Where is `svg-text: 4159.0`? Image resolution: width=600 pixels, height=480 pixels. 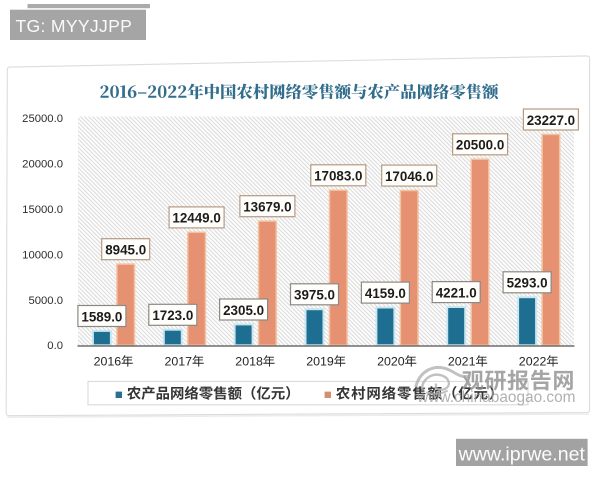
svg-text: 4159.0 is located at coordinates (385, 293).